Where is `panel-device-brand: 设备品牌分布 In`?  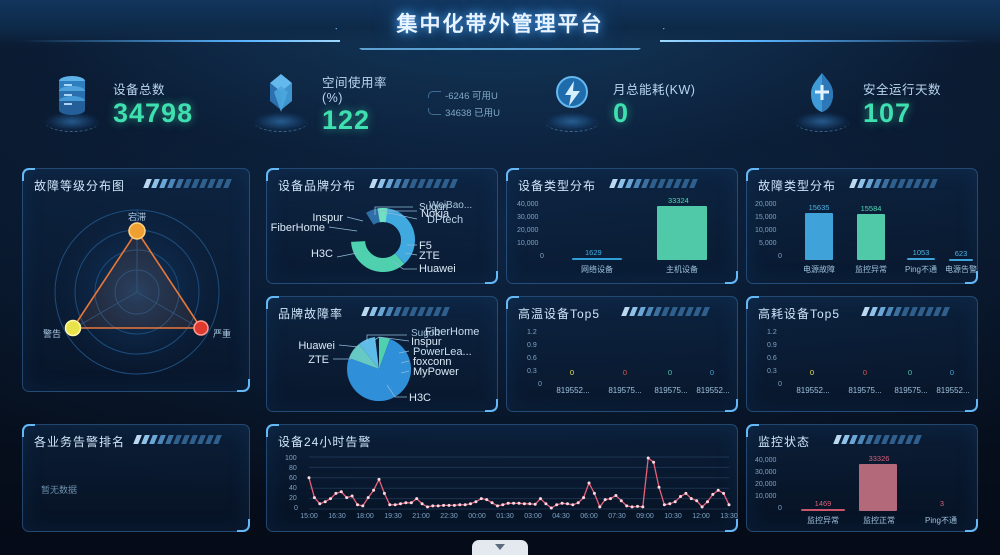
panel-device-brand: 设备品牌分布 In is located at coordinates (382, 226).